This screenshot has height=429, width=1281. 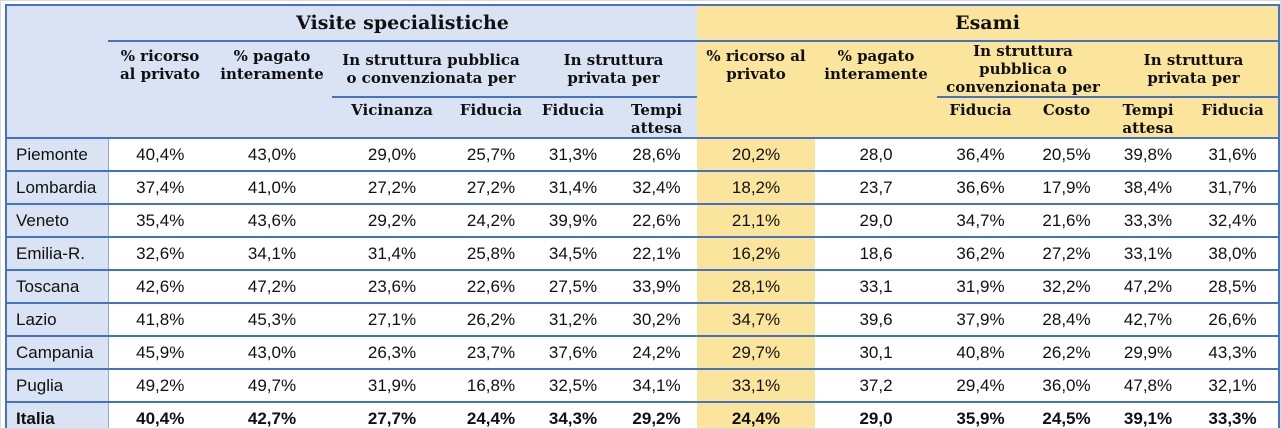 What do you see at coordinates (657, 154) in the screenshot?
I see `visite-value-cell: 28,6%` at bounding box center [657, 154].